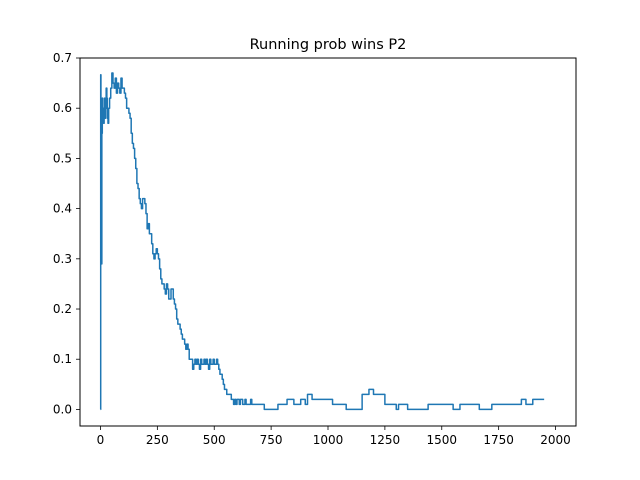 The height and width of the screenshot is (480, 640). Describe the element at coordinates (62, 209) in the screenshot. I see `y-tick-label: 0.4` at that location.